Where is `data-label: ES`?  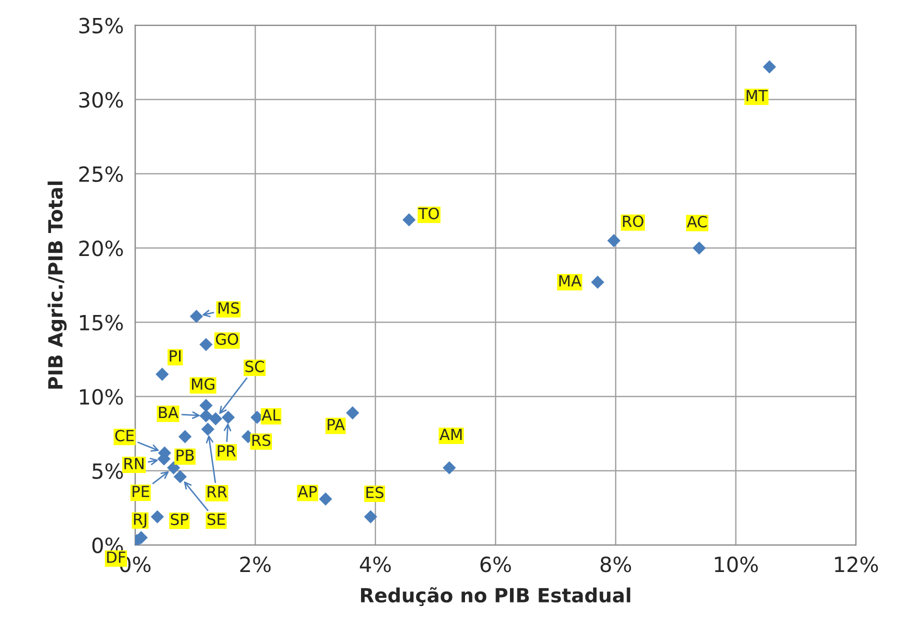
data-label: ES is located at coordinates (375, 492).